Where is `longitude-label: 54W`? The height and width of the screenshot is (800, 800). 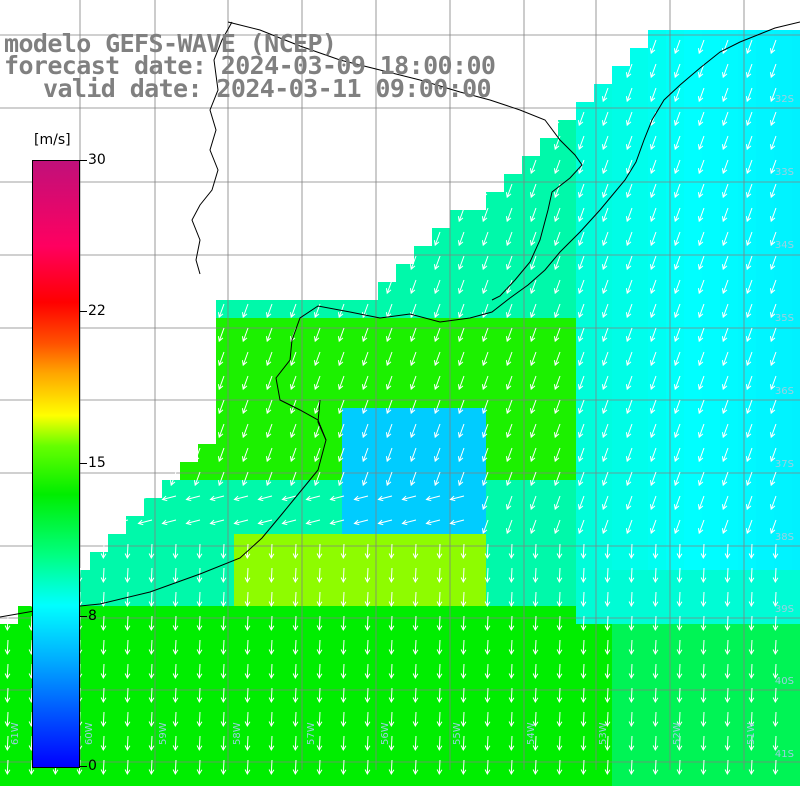
longitude-label: 54W is located at coordinates (531, 733).